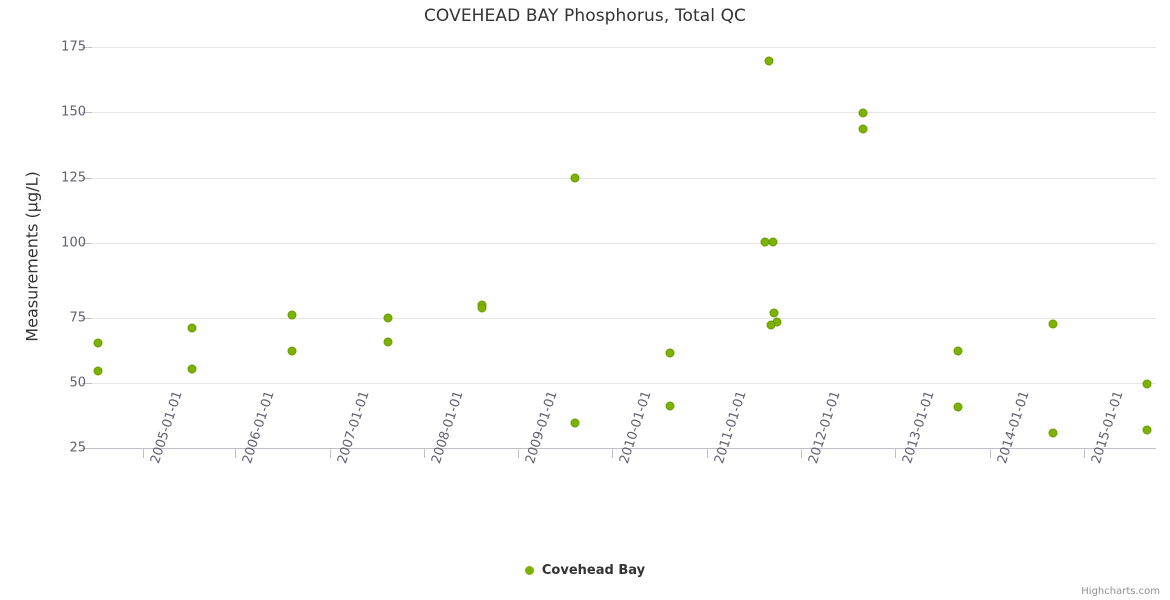  What do you see at coordinates (73, 47) in the screenshot?
I see `y-axis-tick-label: 175` at bounding box center [73, 47].